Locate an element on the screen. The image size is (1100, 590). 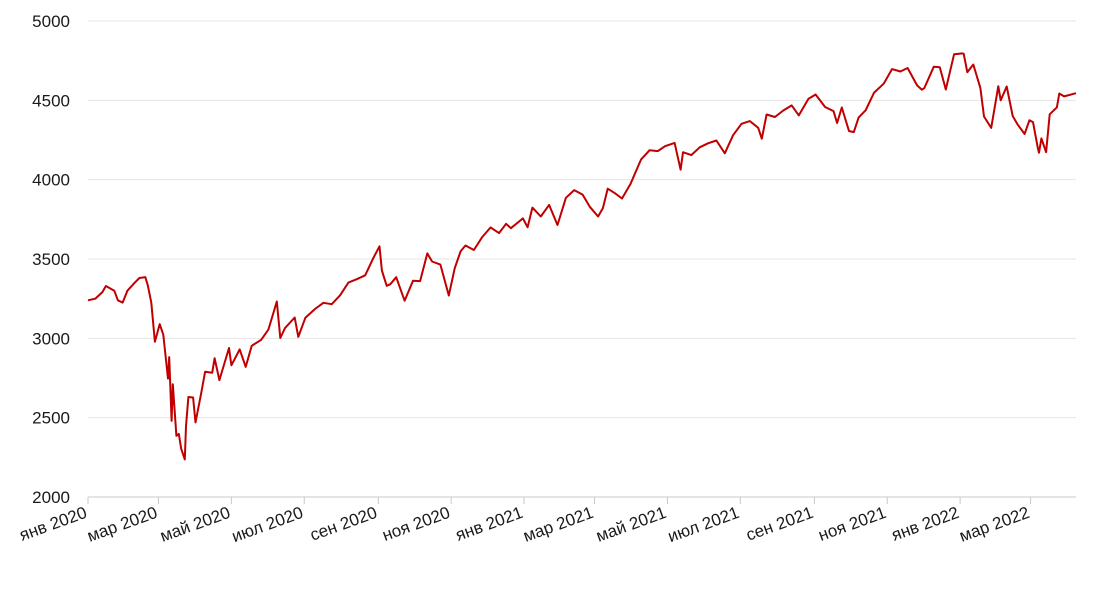
x-tick-label: янв 2020 is located at coordinates (53, 524).